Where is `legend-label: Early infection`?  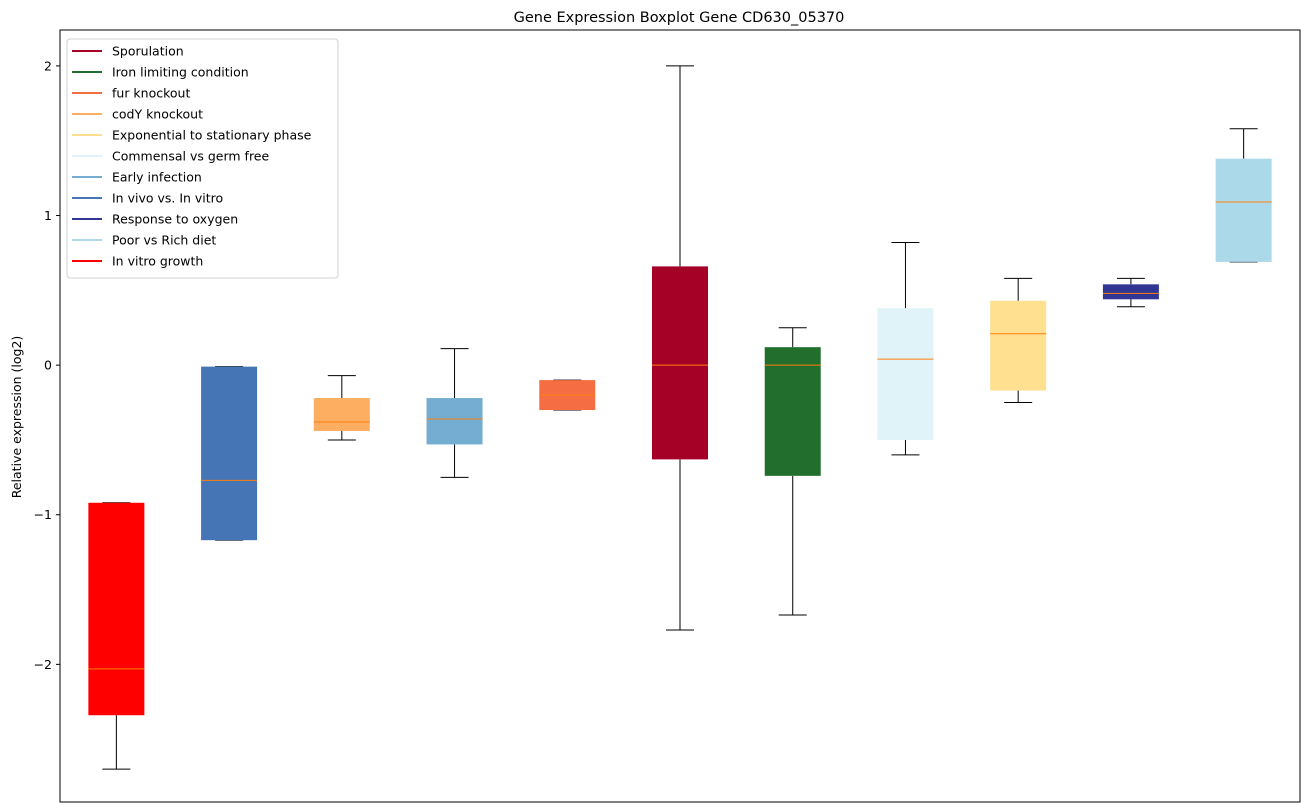
legend-label: Early infection is located at coordinates (157, 177).